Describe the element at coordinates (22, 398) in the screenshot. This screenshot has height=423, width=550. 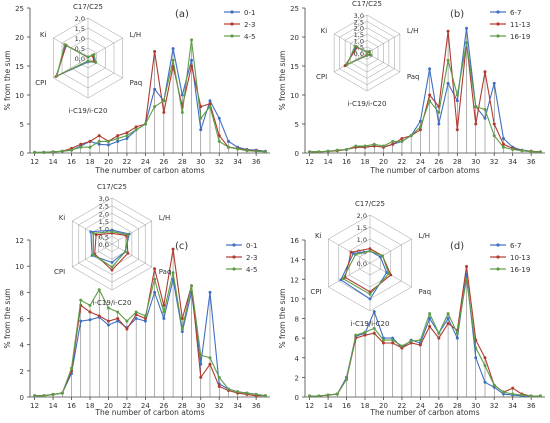
I see `y-tick-label: 0` at that location.